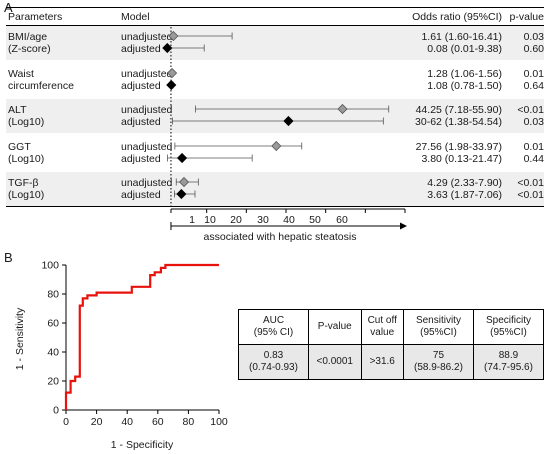  Describe the element at coordinates (26, 195) in the screenshot. I see `param-tgf-line2: (Log10)` at that location.